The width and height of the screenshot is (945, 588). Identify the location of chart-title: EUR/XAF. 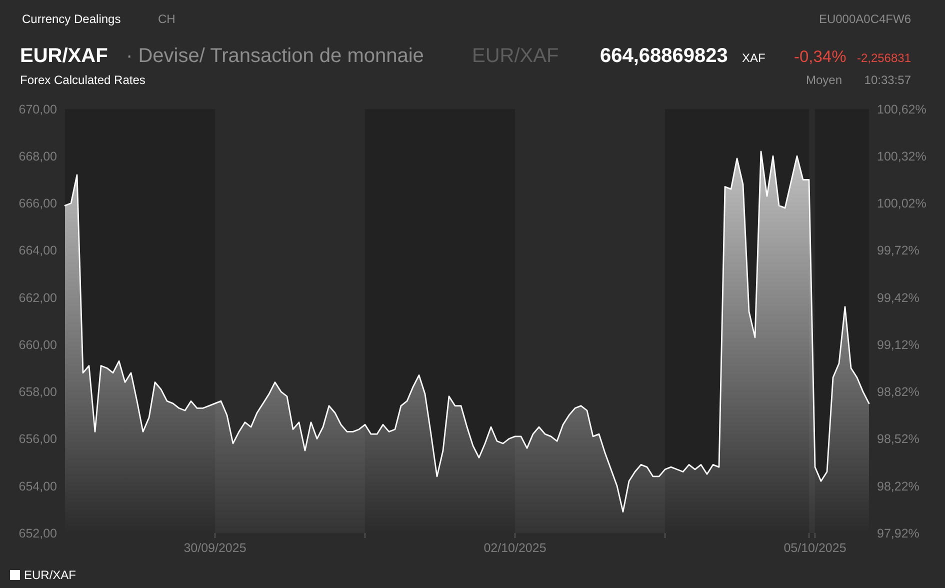
(64, 56).